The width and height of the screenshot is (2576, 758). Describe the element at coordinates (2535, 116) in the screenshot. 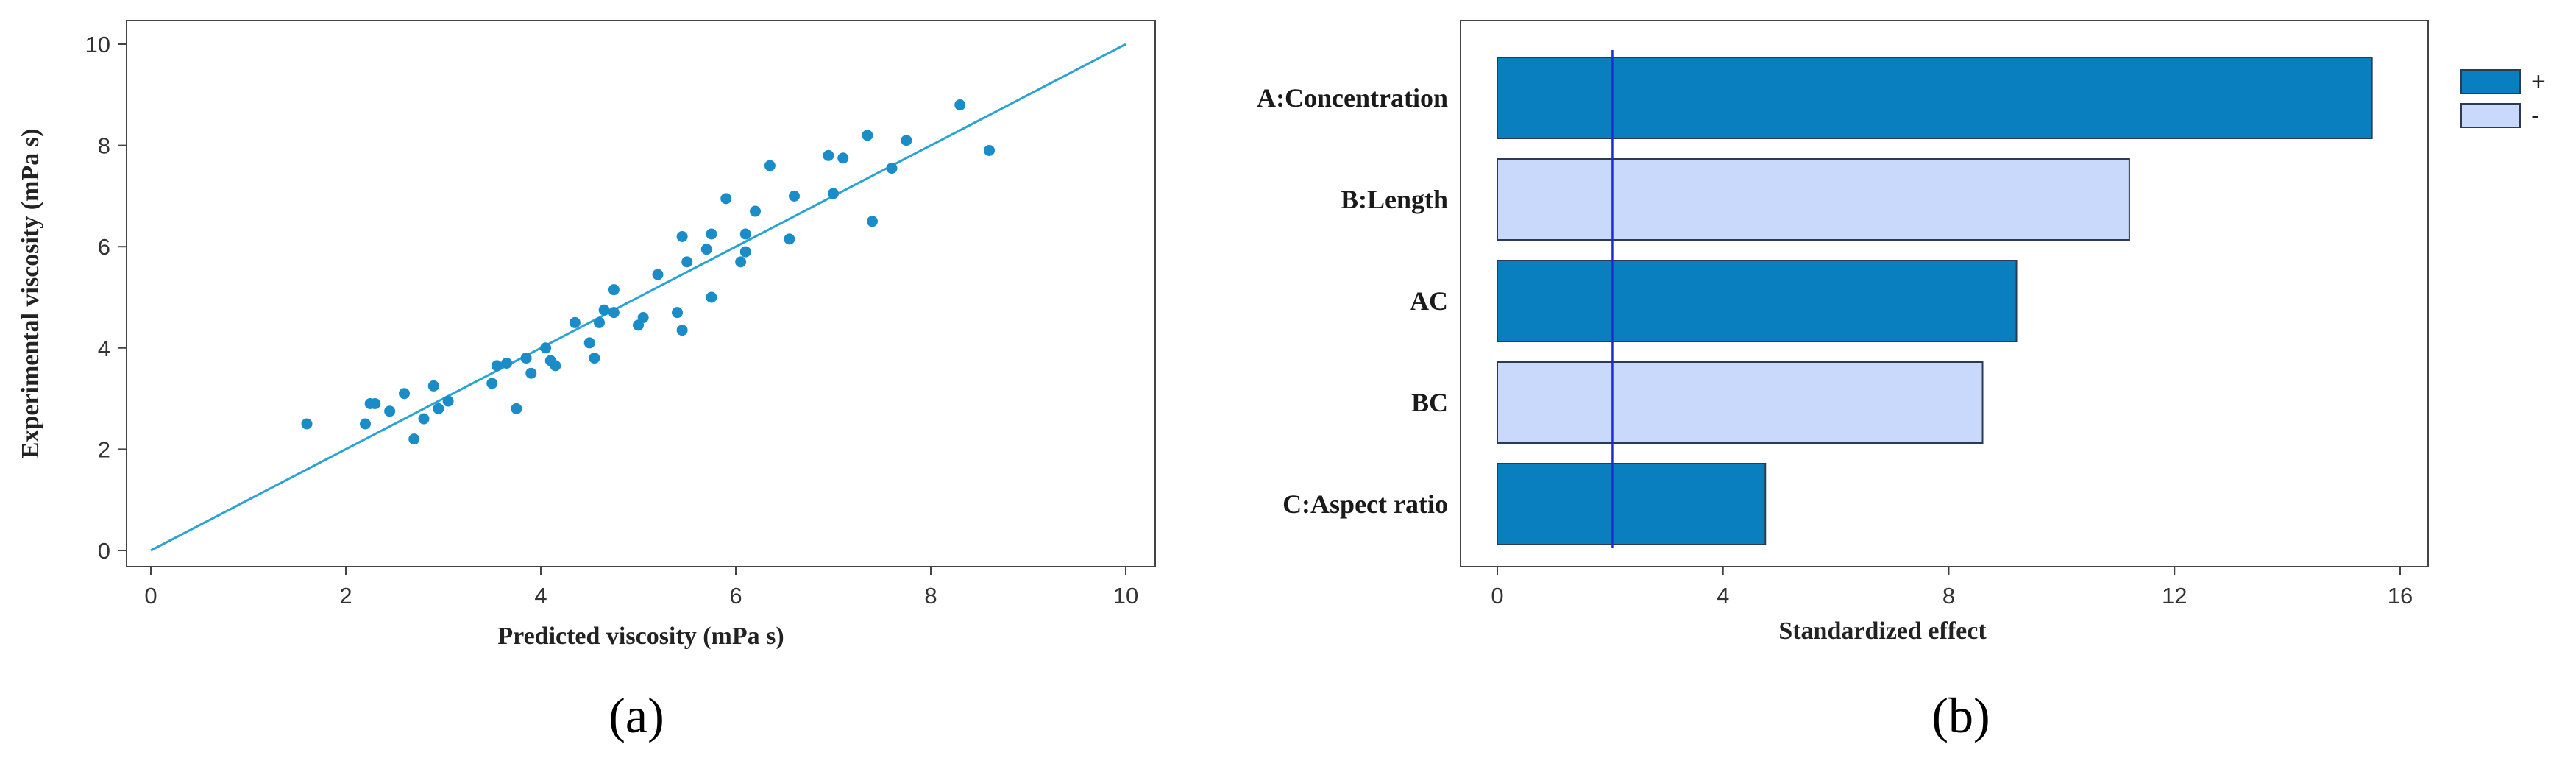

I see `legend-label-negative: -` at that location.